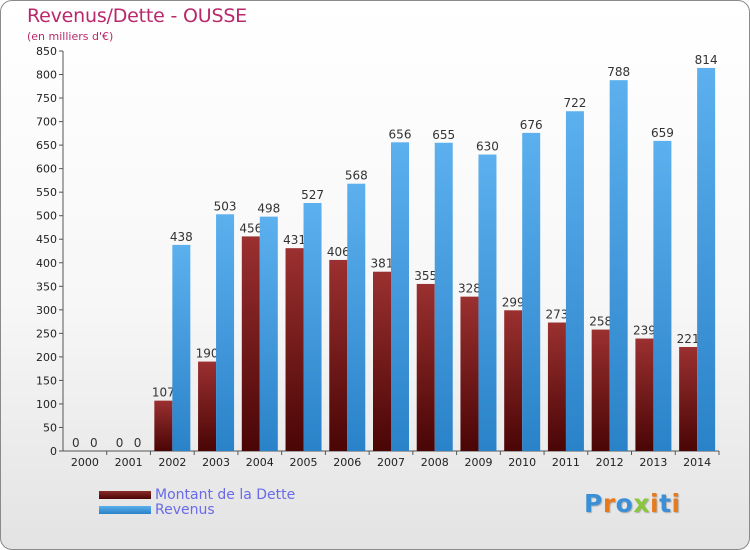  Describe the element at coordinates (610, 462) in the screenshot. I see `x-tick-label: 2012` at that location.